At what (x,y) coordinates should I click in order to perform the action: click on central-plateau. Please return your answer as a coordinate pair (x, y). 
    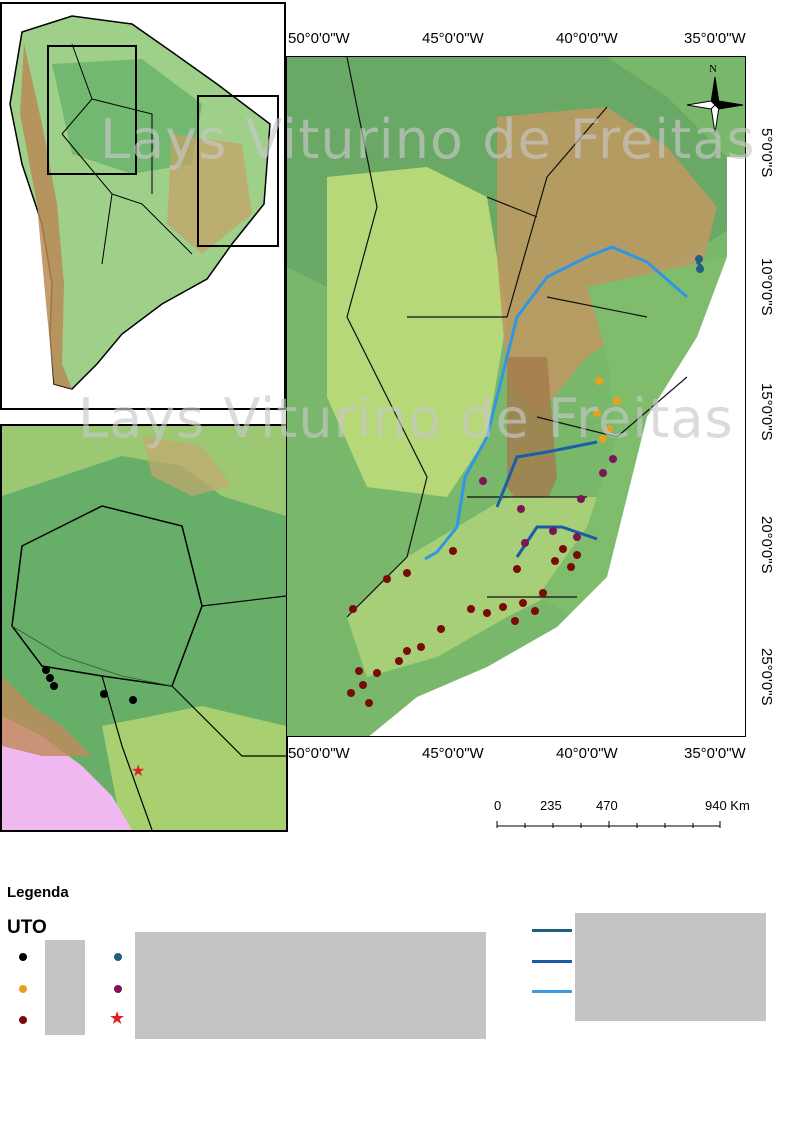
    Looking at the image, I should click on (417, 332).